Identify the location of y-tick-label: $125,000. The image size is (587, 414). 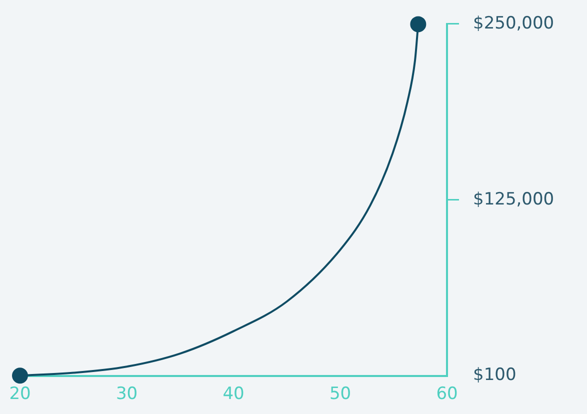
(513, 199).